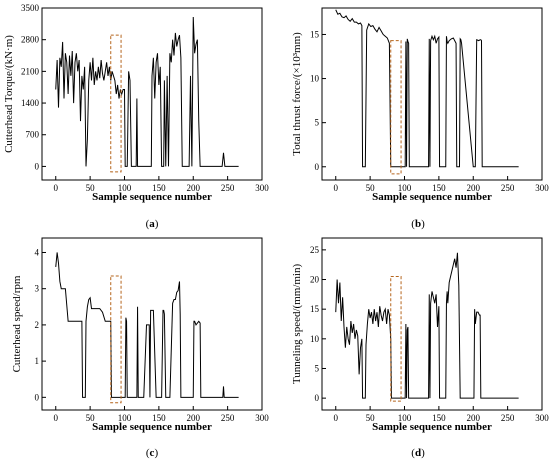  What do you see at coordinates (427, 325) in the screenshot?
I see `panel-d-series-line` at bounding box center [427, 325].